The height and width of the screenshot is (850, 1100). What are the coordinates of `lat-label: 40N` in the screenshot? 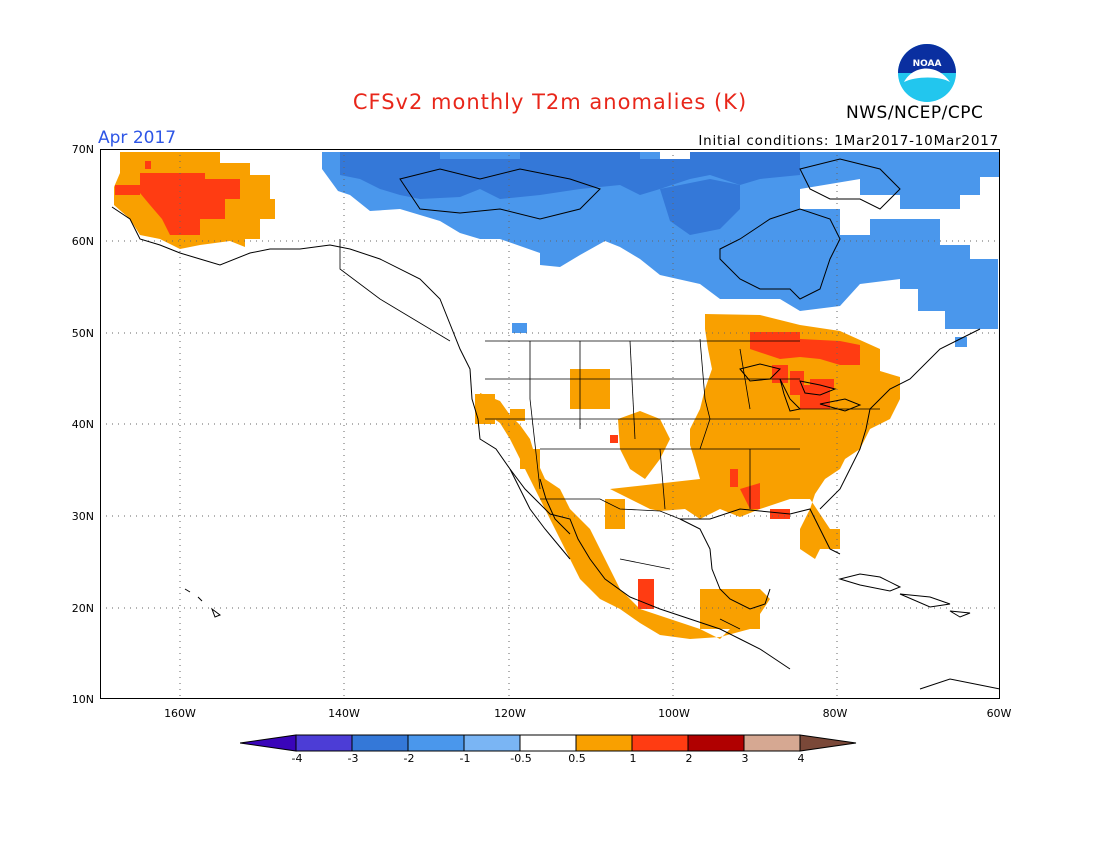 It's located at (82, 424).